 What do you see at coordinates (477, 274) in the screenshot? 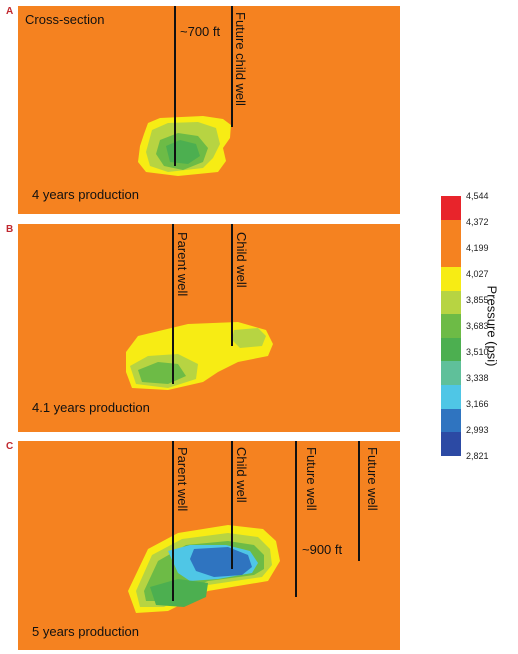
I see `legend-tick-label: 4,027` at bounding box center [477, 274].